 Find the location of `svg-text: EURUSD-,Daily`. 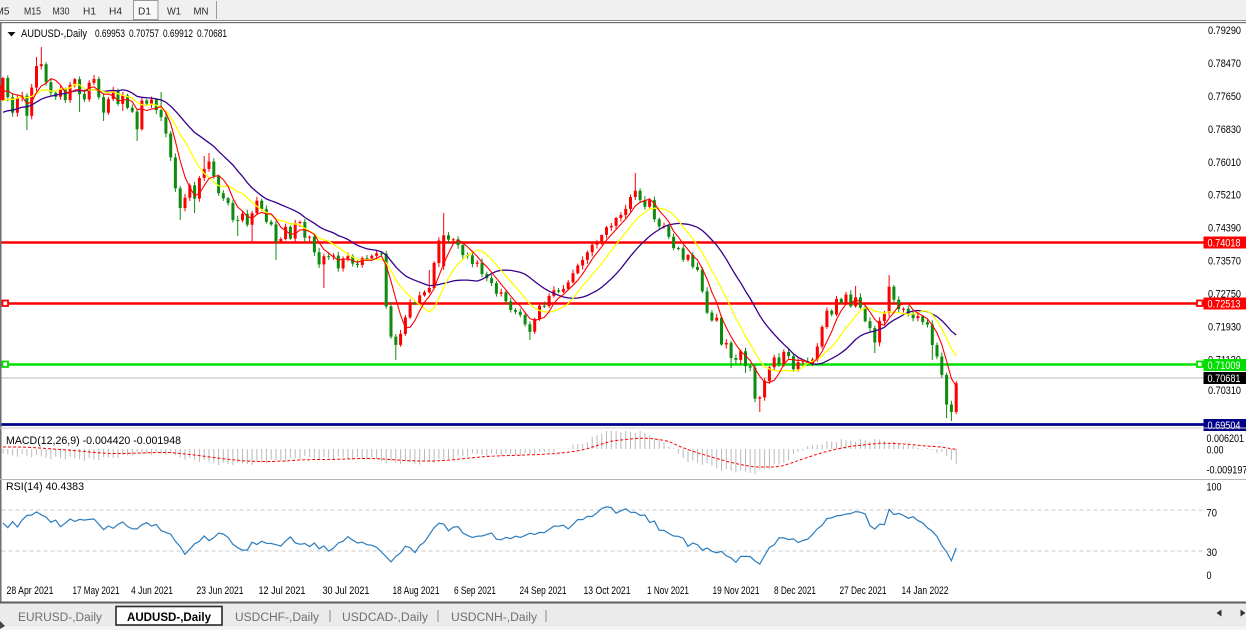

svg-text: EURUSD-,Daily is located at coordinates (60, 618).